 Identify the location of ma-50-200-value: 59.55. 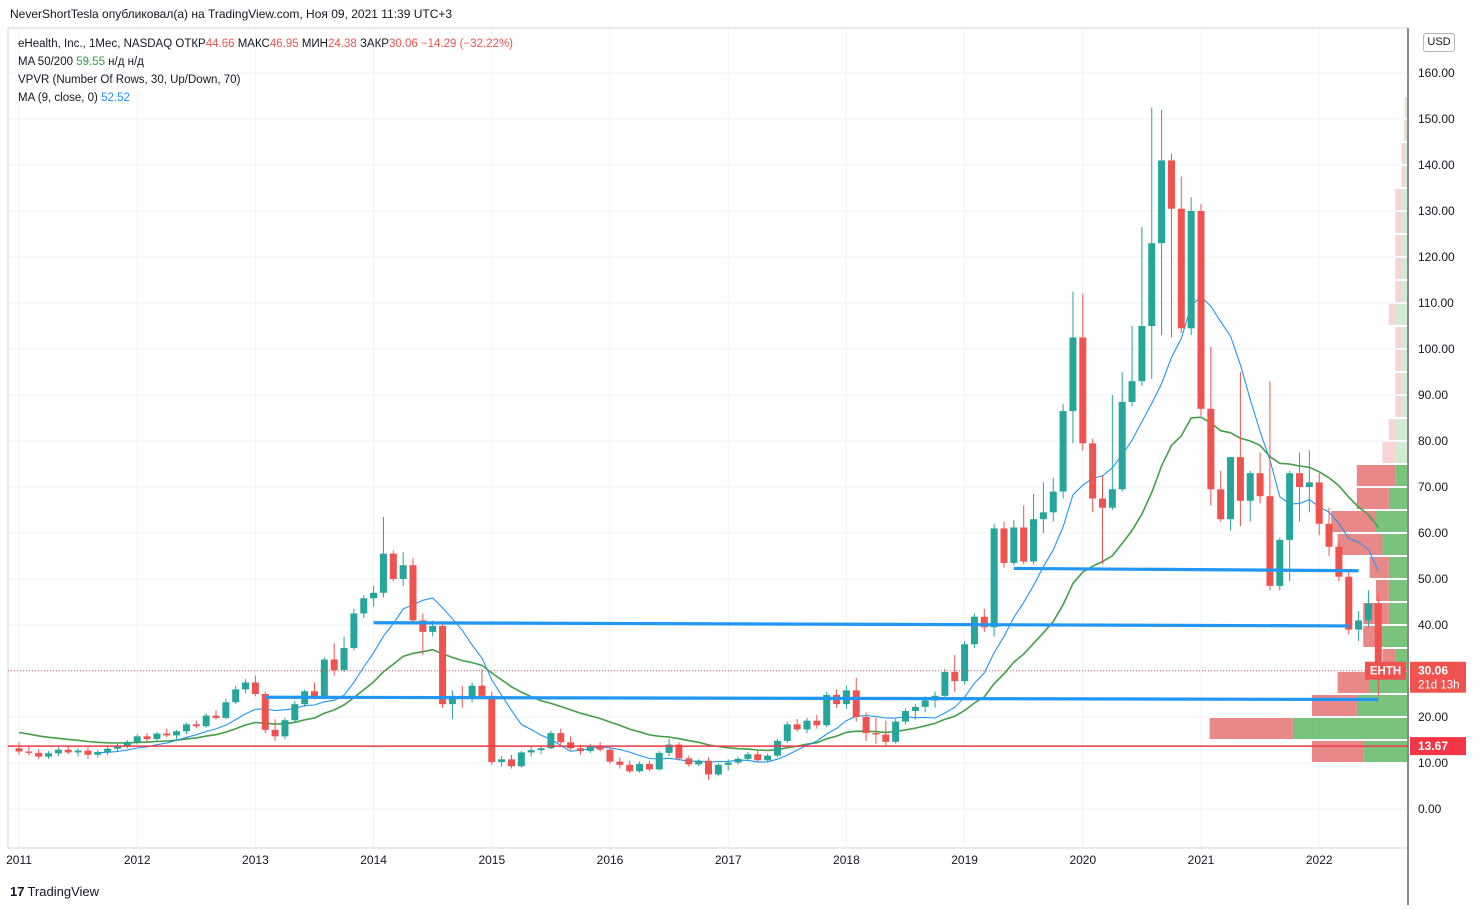
(90, 62).